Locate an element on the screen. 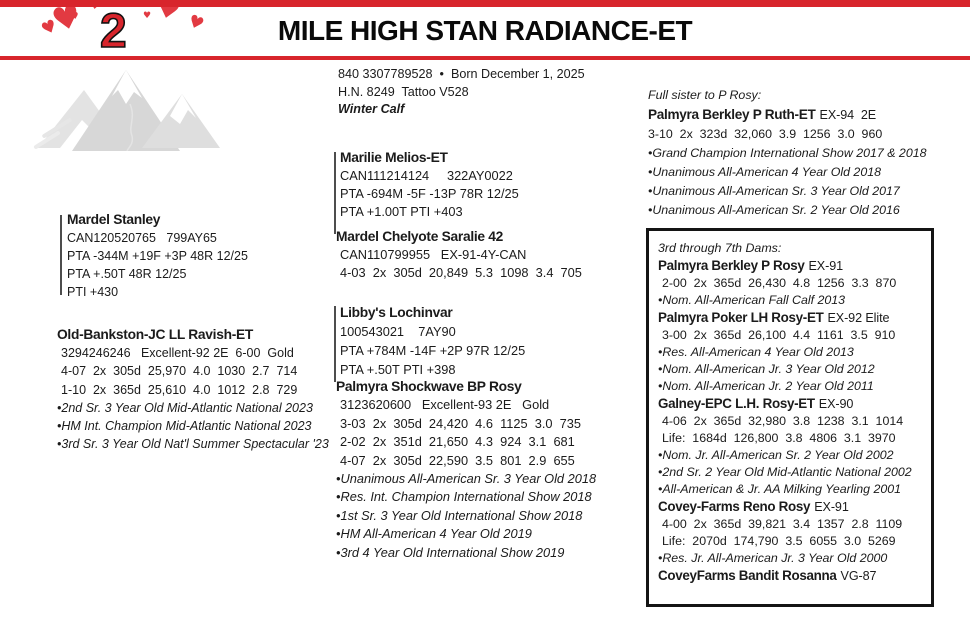 The width and height of the screenshot is (970, 632). production-record: 4-00 2x 365d 39,821 3.4 1357 2.8 1109 is located at coordinates (782, 524).